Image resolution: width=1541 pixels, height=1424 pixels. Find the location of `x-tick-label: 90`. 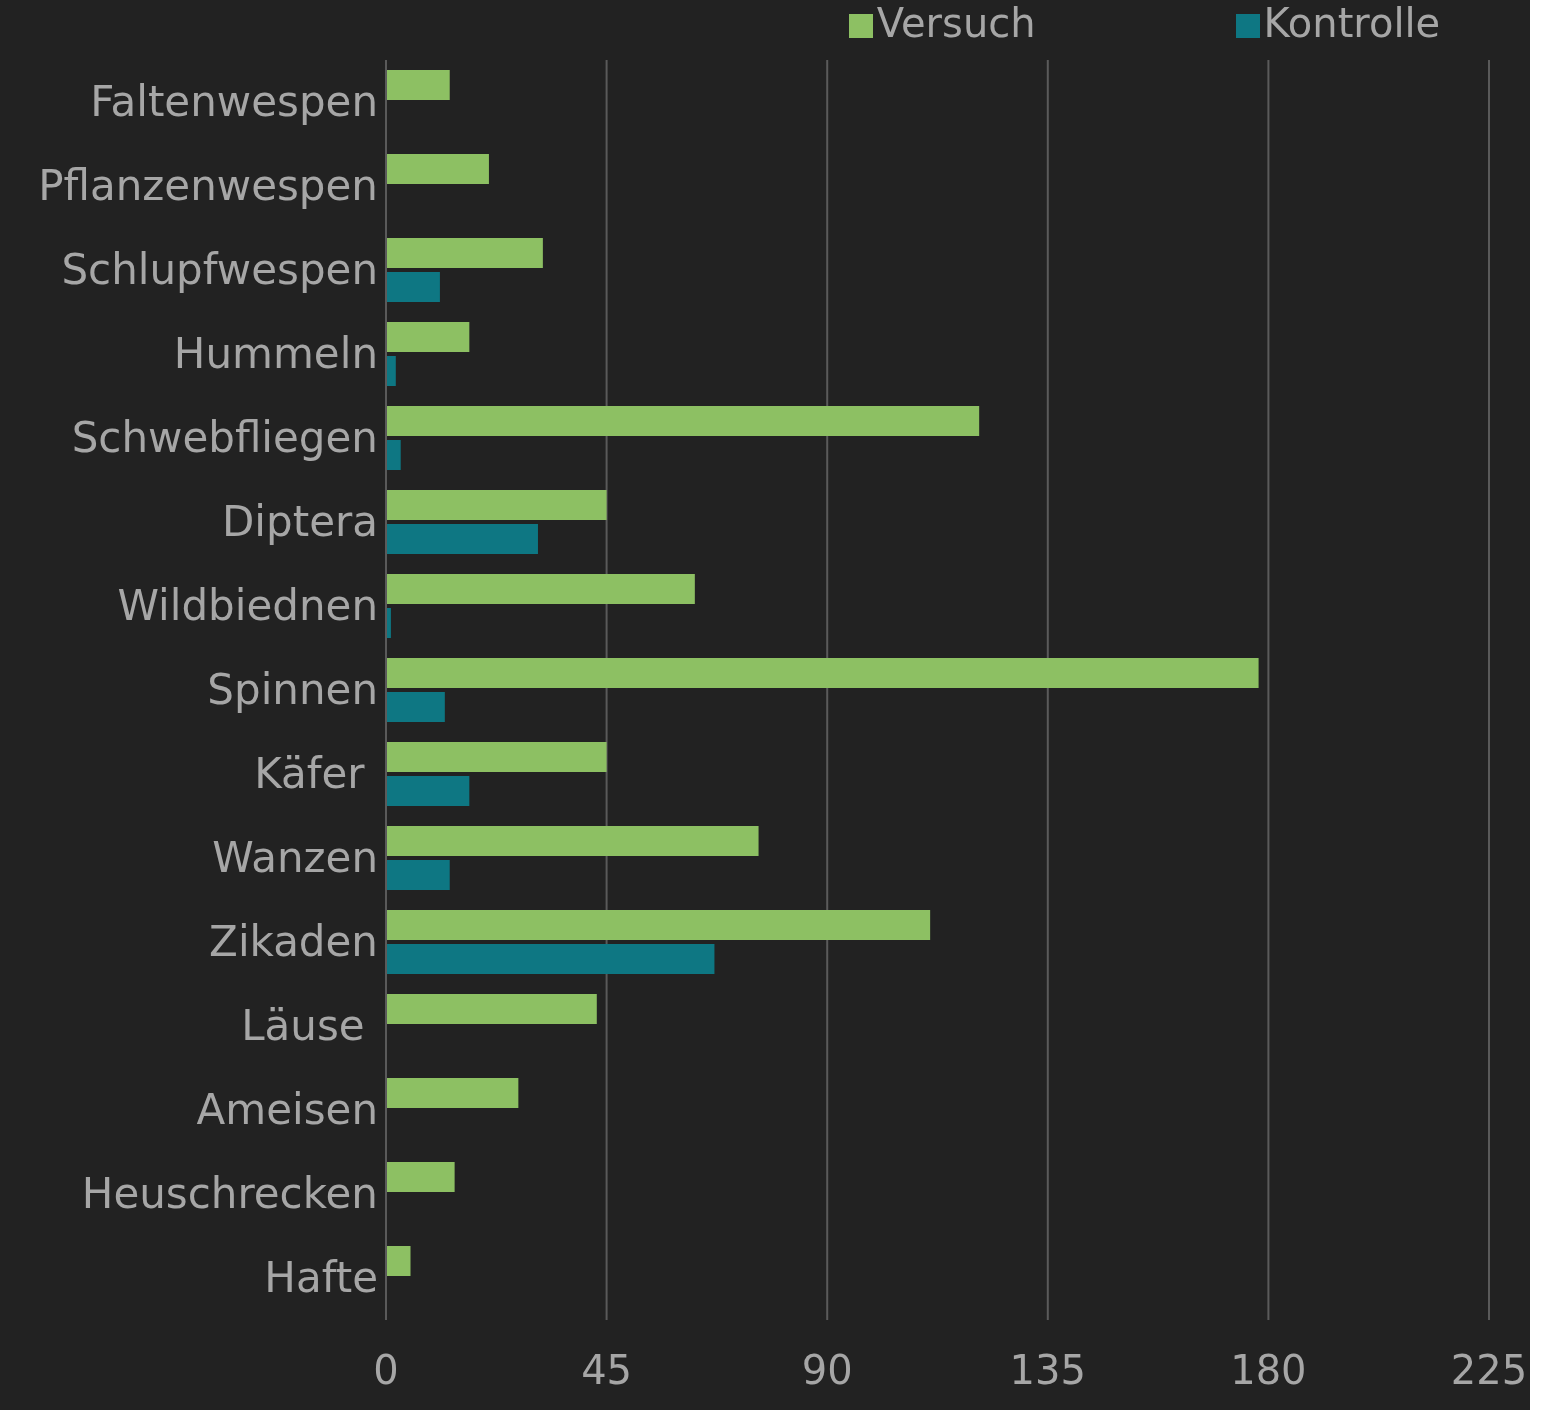

x-tick-label: 90 is located at coordinates (827, 1370).